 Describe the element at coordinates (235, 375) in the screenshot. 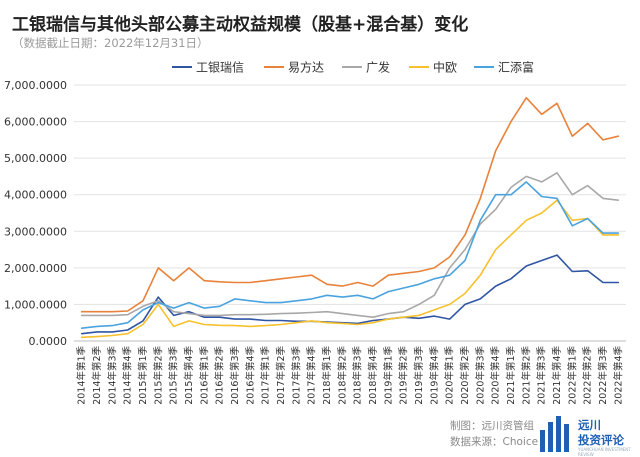

I see `x-tick-label: 2016年第3季` at that location.